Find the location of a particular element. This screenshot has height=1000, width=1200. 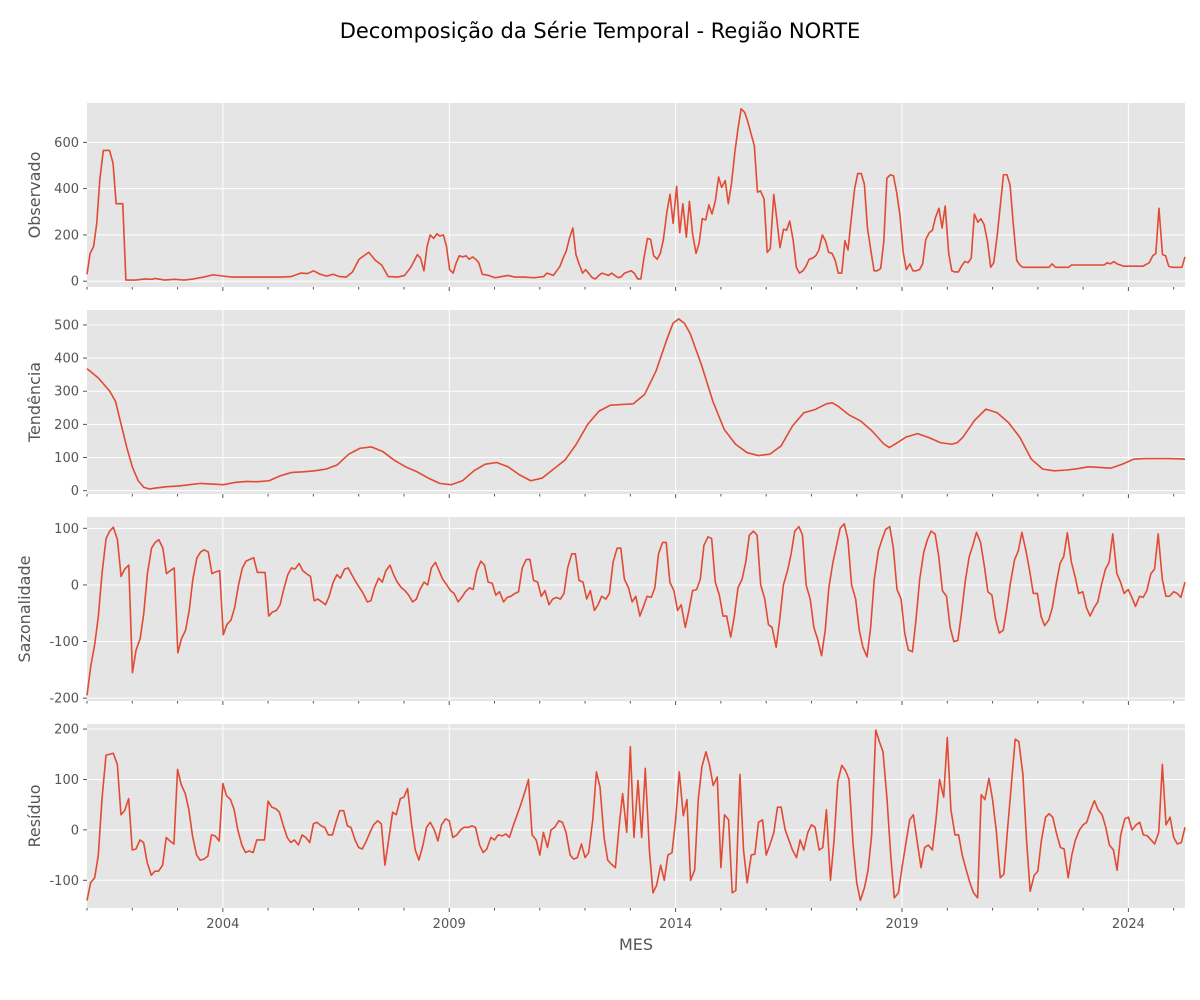

x-tick-label: 2019 is located at coordinates (901, 924).